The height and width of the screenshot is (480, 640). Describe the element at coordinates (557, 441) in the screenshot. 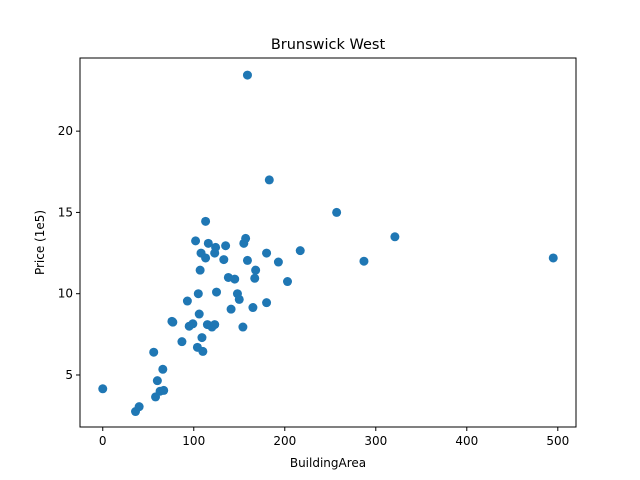

I see `x-tick-label: 500` at that location.